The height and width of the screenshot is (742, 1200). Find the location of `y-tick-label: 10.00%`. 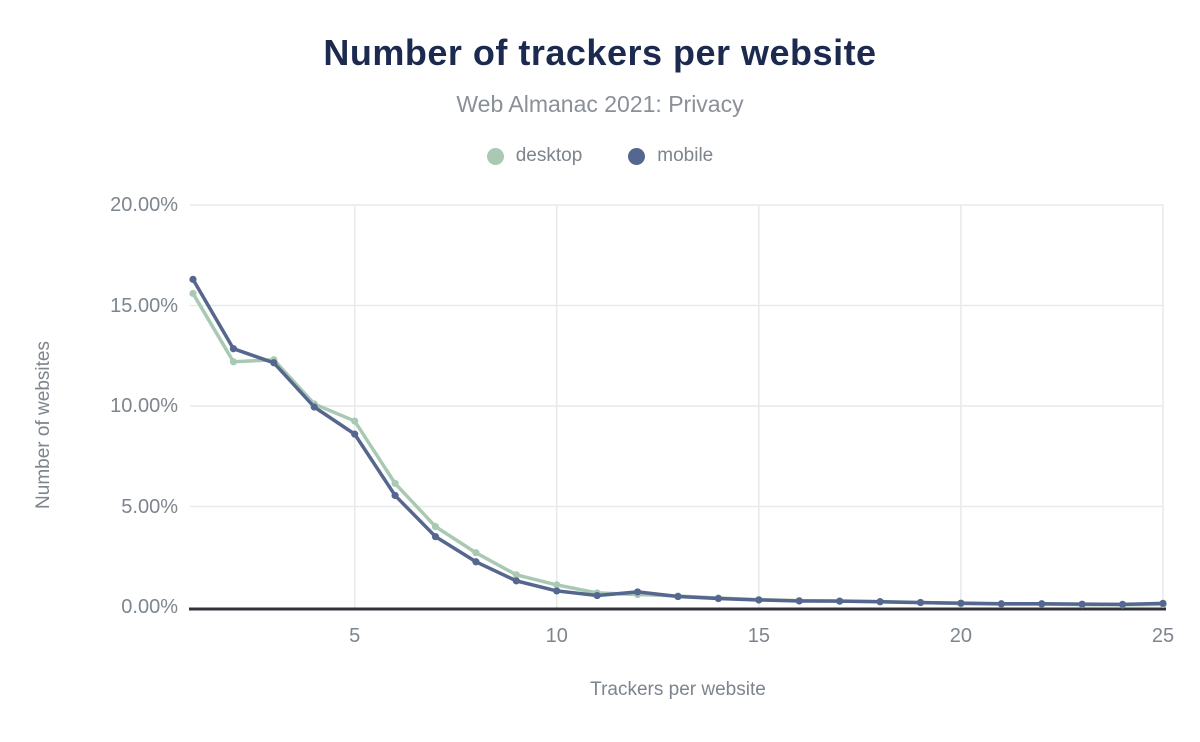

y-tick-label: 10.00% is located at coordinates (144, 406).